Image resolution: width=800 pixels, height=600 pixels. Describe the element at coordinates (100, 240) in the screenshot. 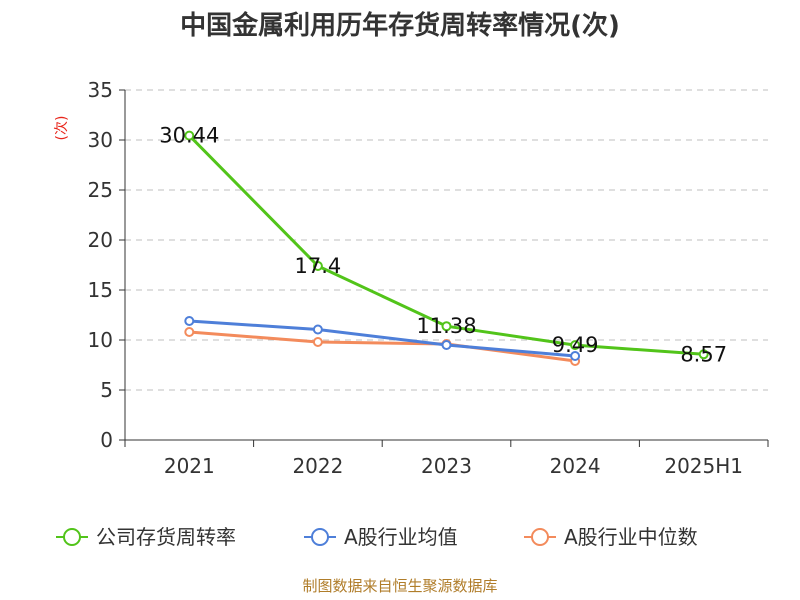

I see `y-tick-label: 20` at that location.